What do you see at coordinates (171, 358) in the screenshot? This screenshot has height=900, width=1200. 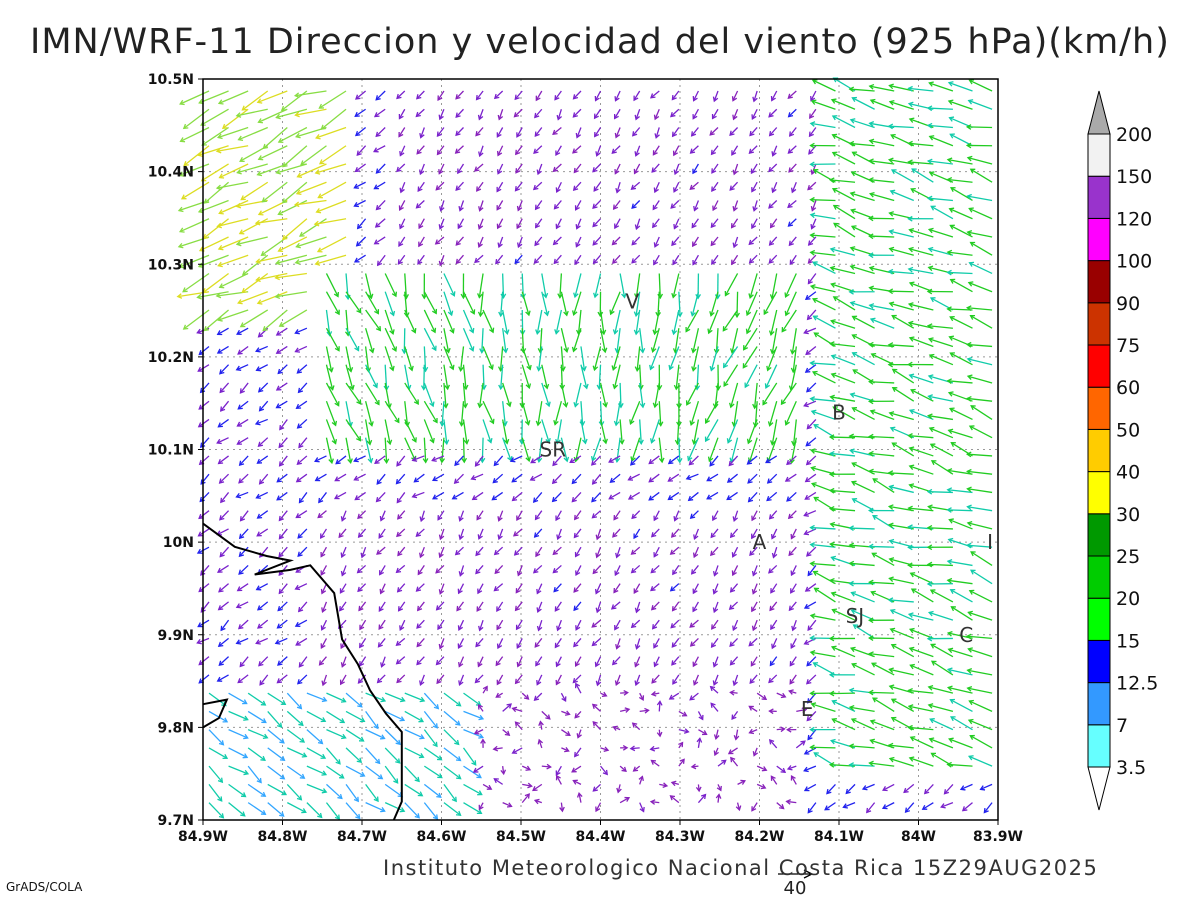 I see `y-tick-label: 10.2N` at bounding box center [171, 358].